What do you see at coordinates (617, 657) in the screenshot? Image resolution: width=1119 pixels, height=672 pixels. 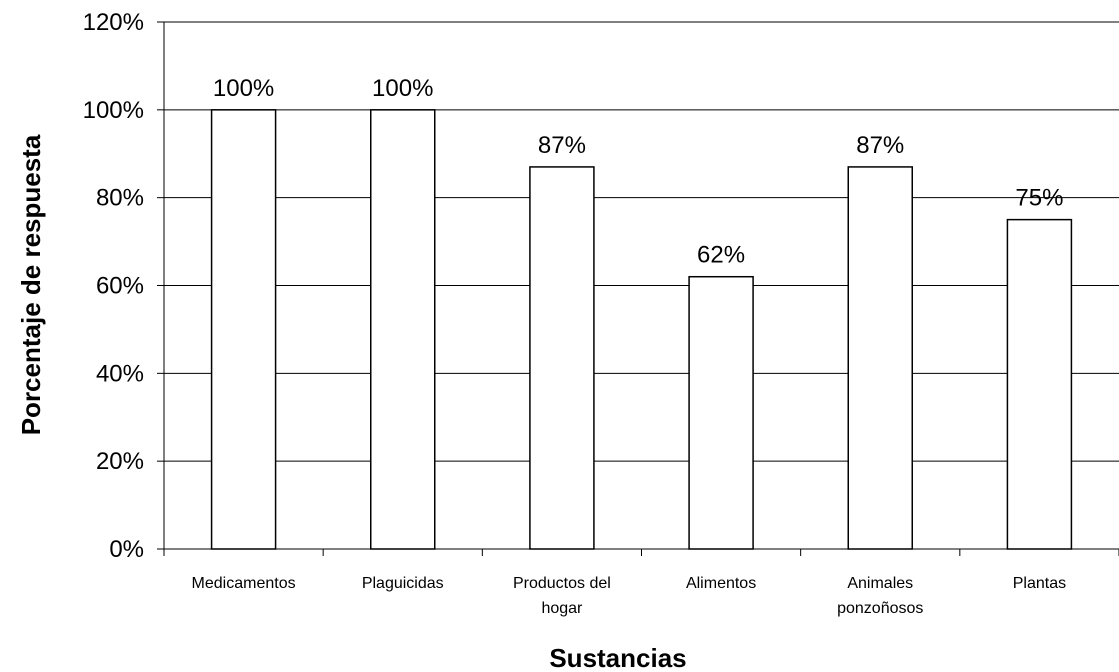 I see `x-axis-title: Sustancias` at bounding box center [617, 657].